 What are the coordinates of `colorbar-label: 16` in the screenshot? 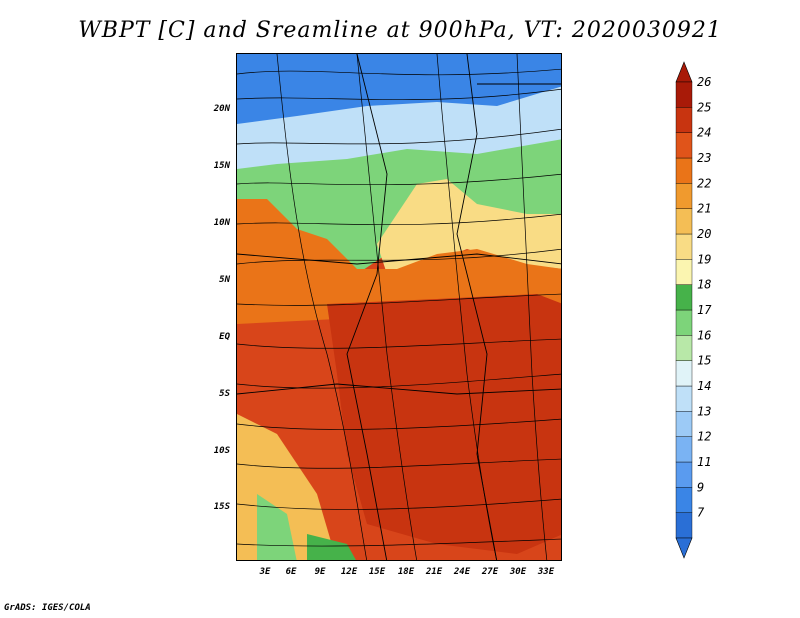 It's located at (704, 335).